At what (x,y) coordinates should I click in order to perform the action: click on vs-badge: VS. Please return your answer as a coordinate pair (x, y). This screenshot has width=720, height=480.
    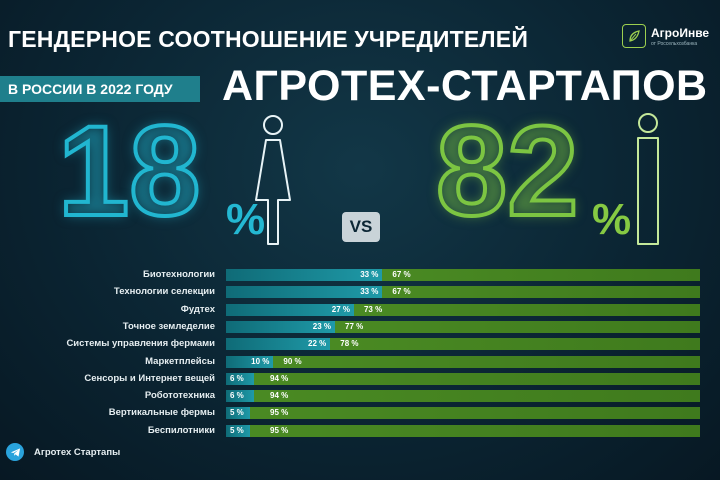
    Looking at the image, I should click on (361, 227).